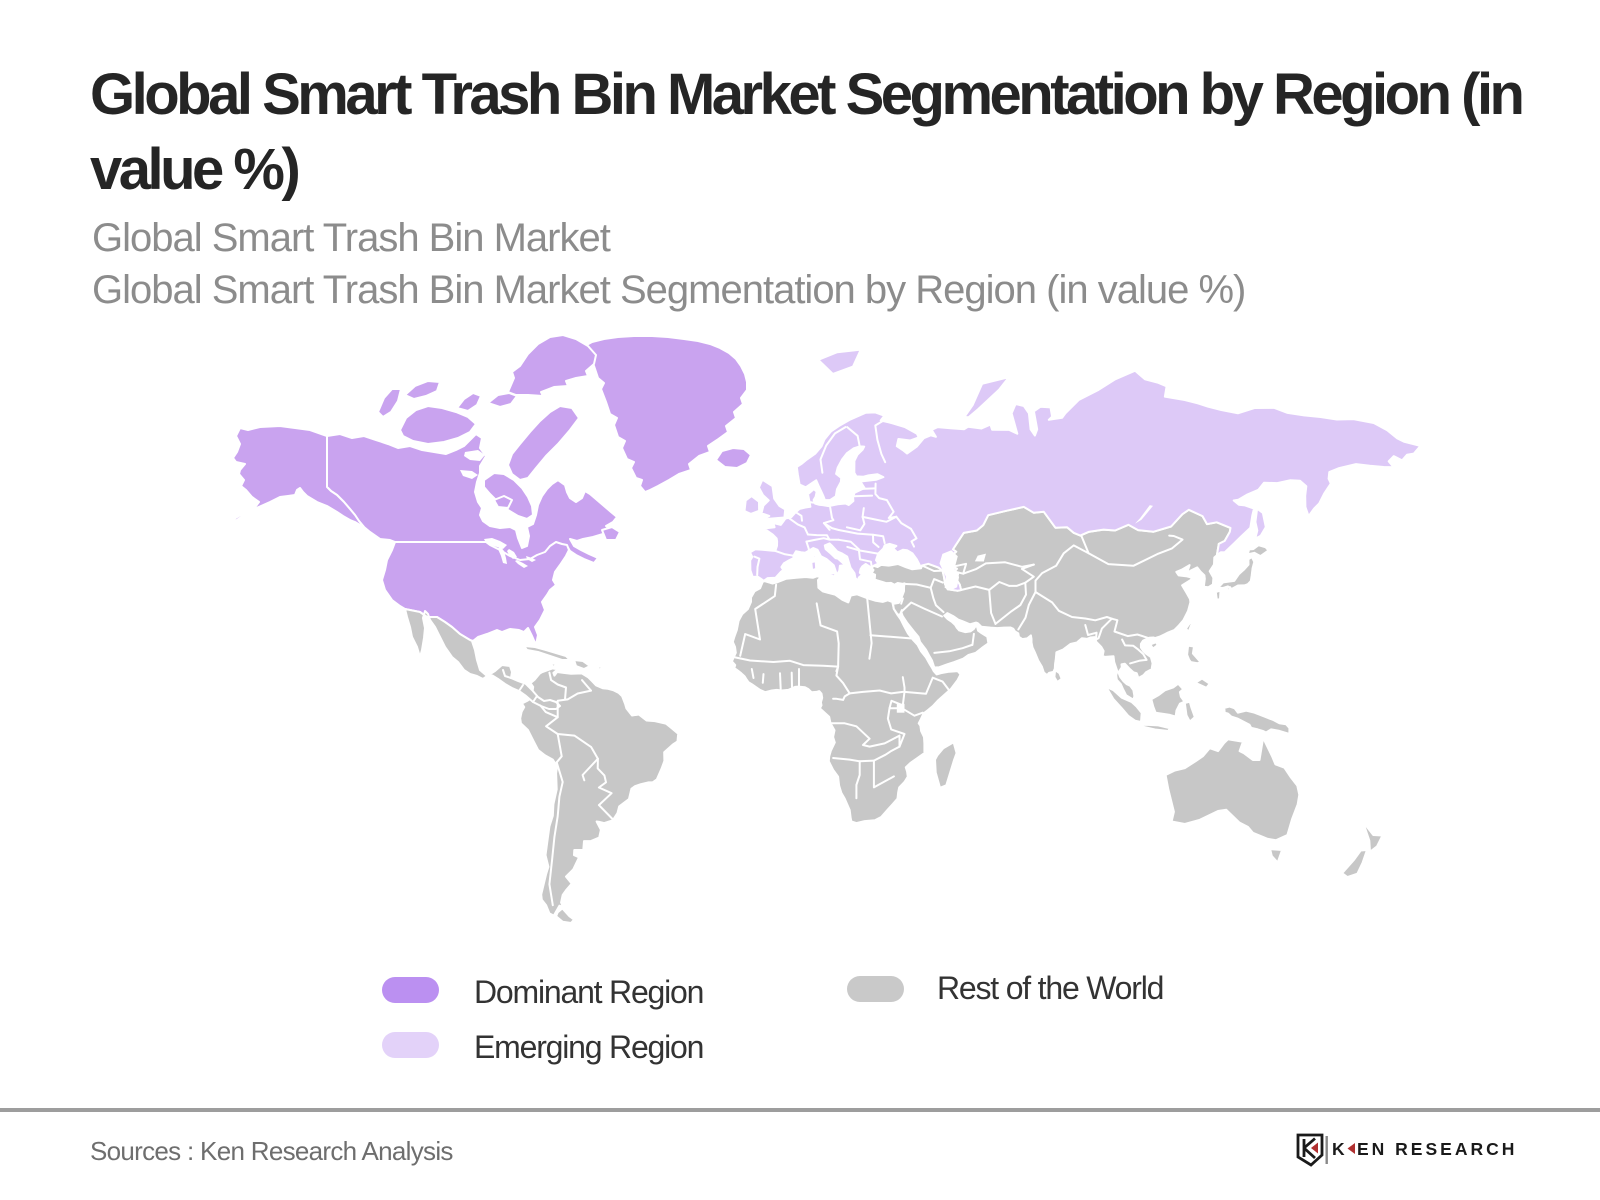 The image size is (1600, 1200). What do you see at coordinates (1340, 1149) in the screenshot?
I see `svg-text: K` at bounding box center [1340, 1149].